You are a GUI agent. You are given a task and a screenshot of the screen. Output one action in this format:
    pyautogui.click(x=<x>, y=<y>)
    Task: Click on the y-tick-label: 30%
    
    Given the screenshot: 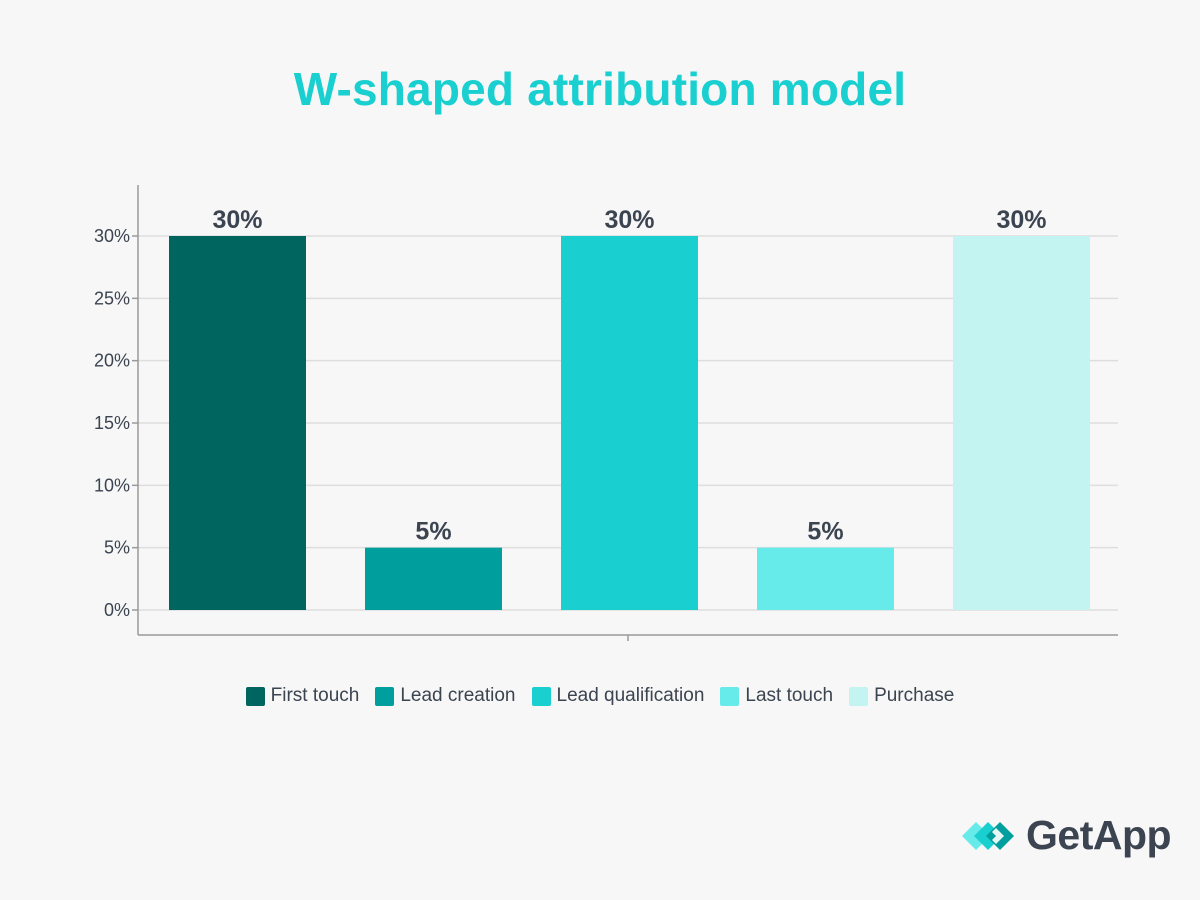 What is the action you would take?
    pyautogui.click(x=112, y=236)
    